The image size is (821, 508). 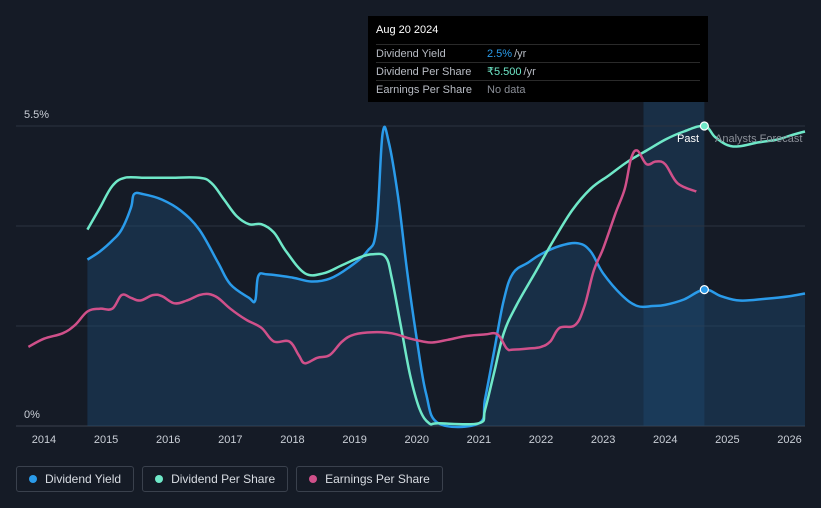 What do you see at coordinates (541, 440) in the screenshot?
I see `x-tick-label: 2022` at bounding box center [541, 440].